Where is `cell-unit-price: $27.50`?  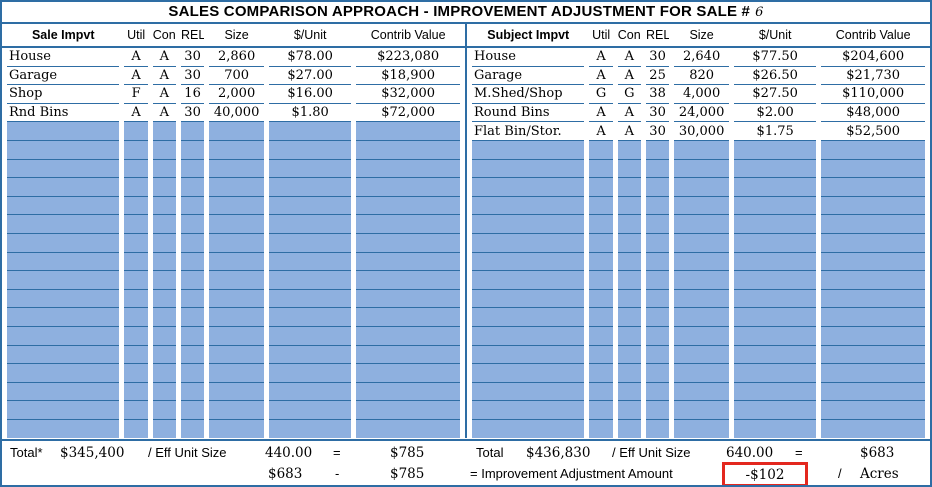 cell-unit-price: $27.50 is located at coordinates (775, 94).